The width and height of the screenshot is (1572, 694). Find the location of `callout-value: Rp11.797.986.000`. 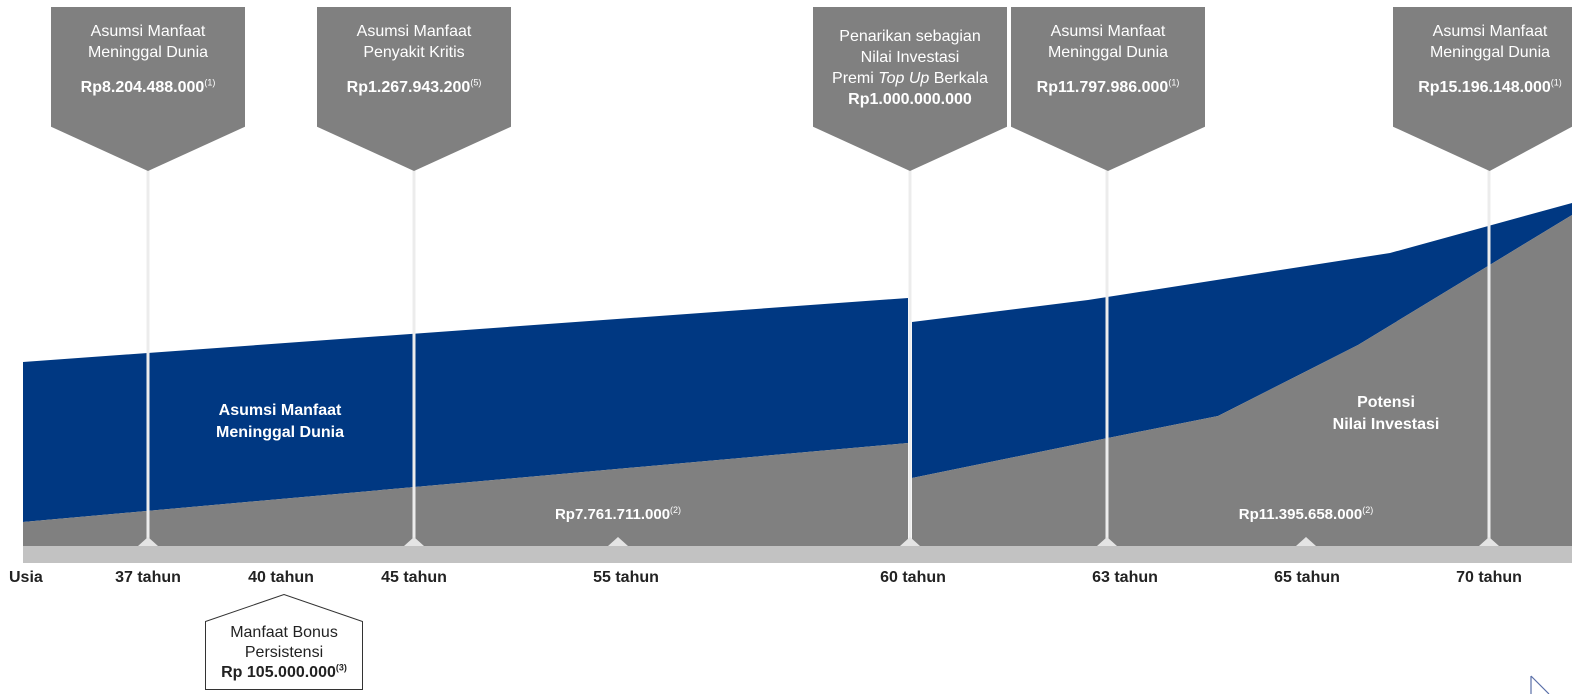

callout-value: Rp11.797.986.000 is located at coordinates (1102, 87).